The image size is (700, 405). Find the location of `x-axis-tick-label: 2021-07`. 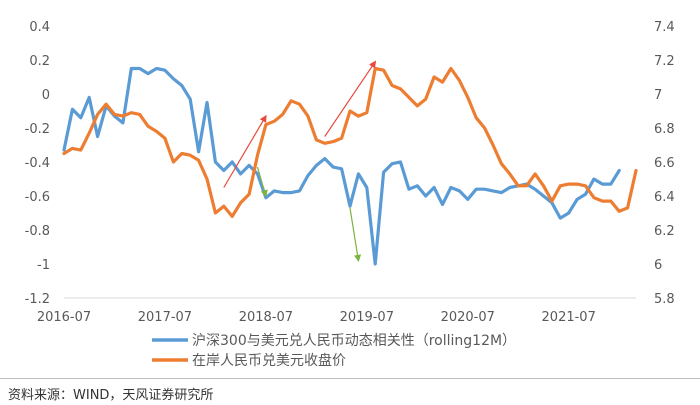

x-axis-tick-label: 2021-07 is located at coordinates (569, 317).